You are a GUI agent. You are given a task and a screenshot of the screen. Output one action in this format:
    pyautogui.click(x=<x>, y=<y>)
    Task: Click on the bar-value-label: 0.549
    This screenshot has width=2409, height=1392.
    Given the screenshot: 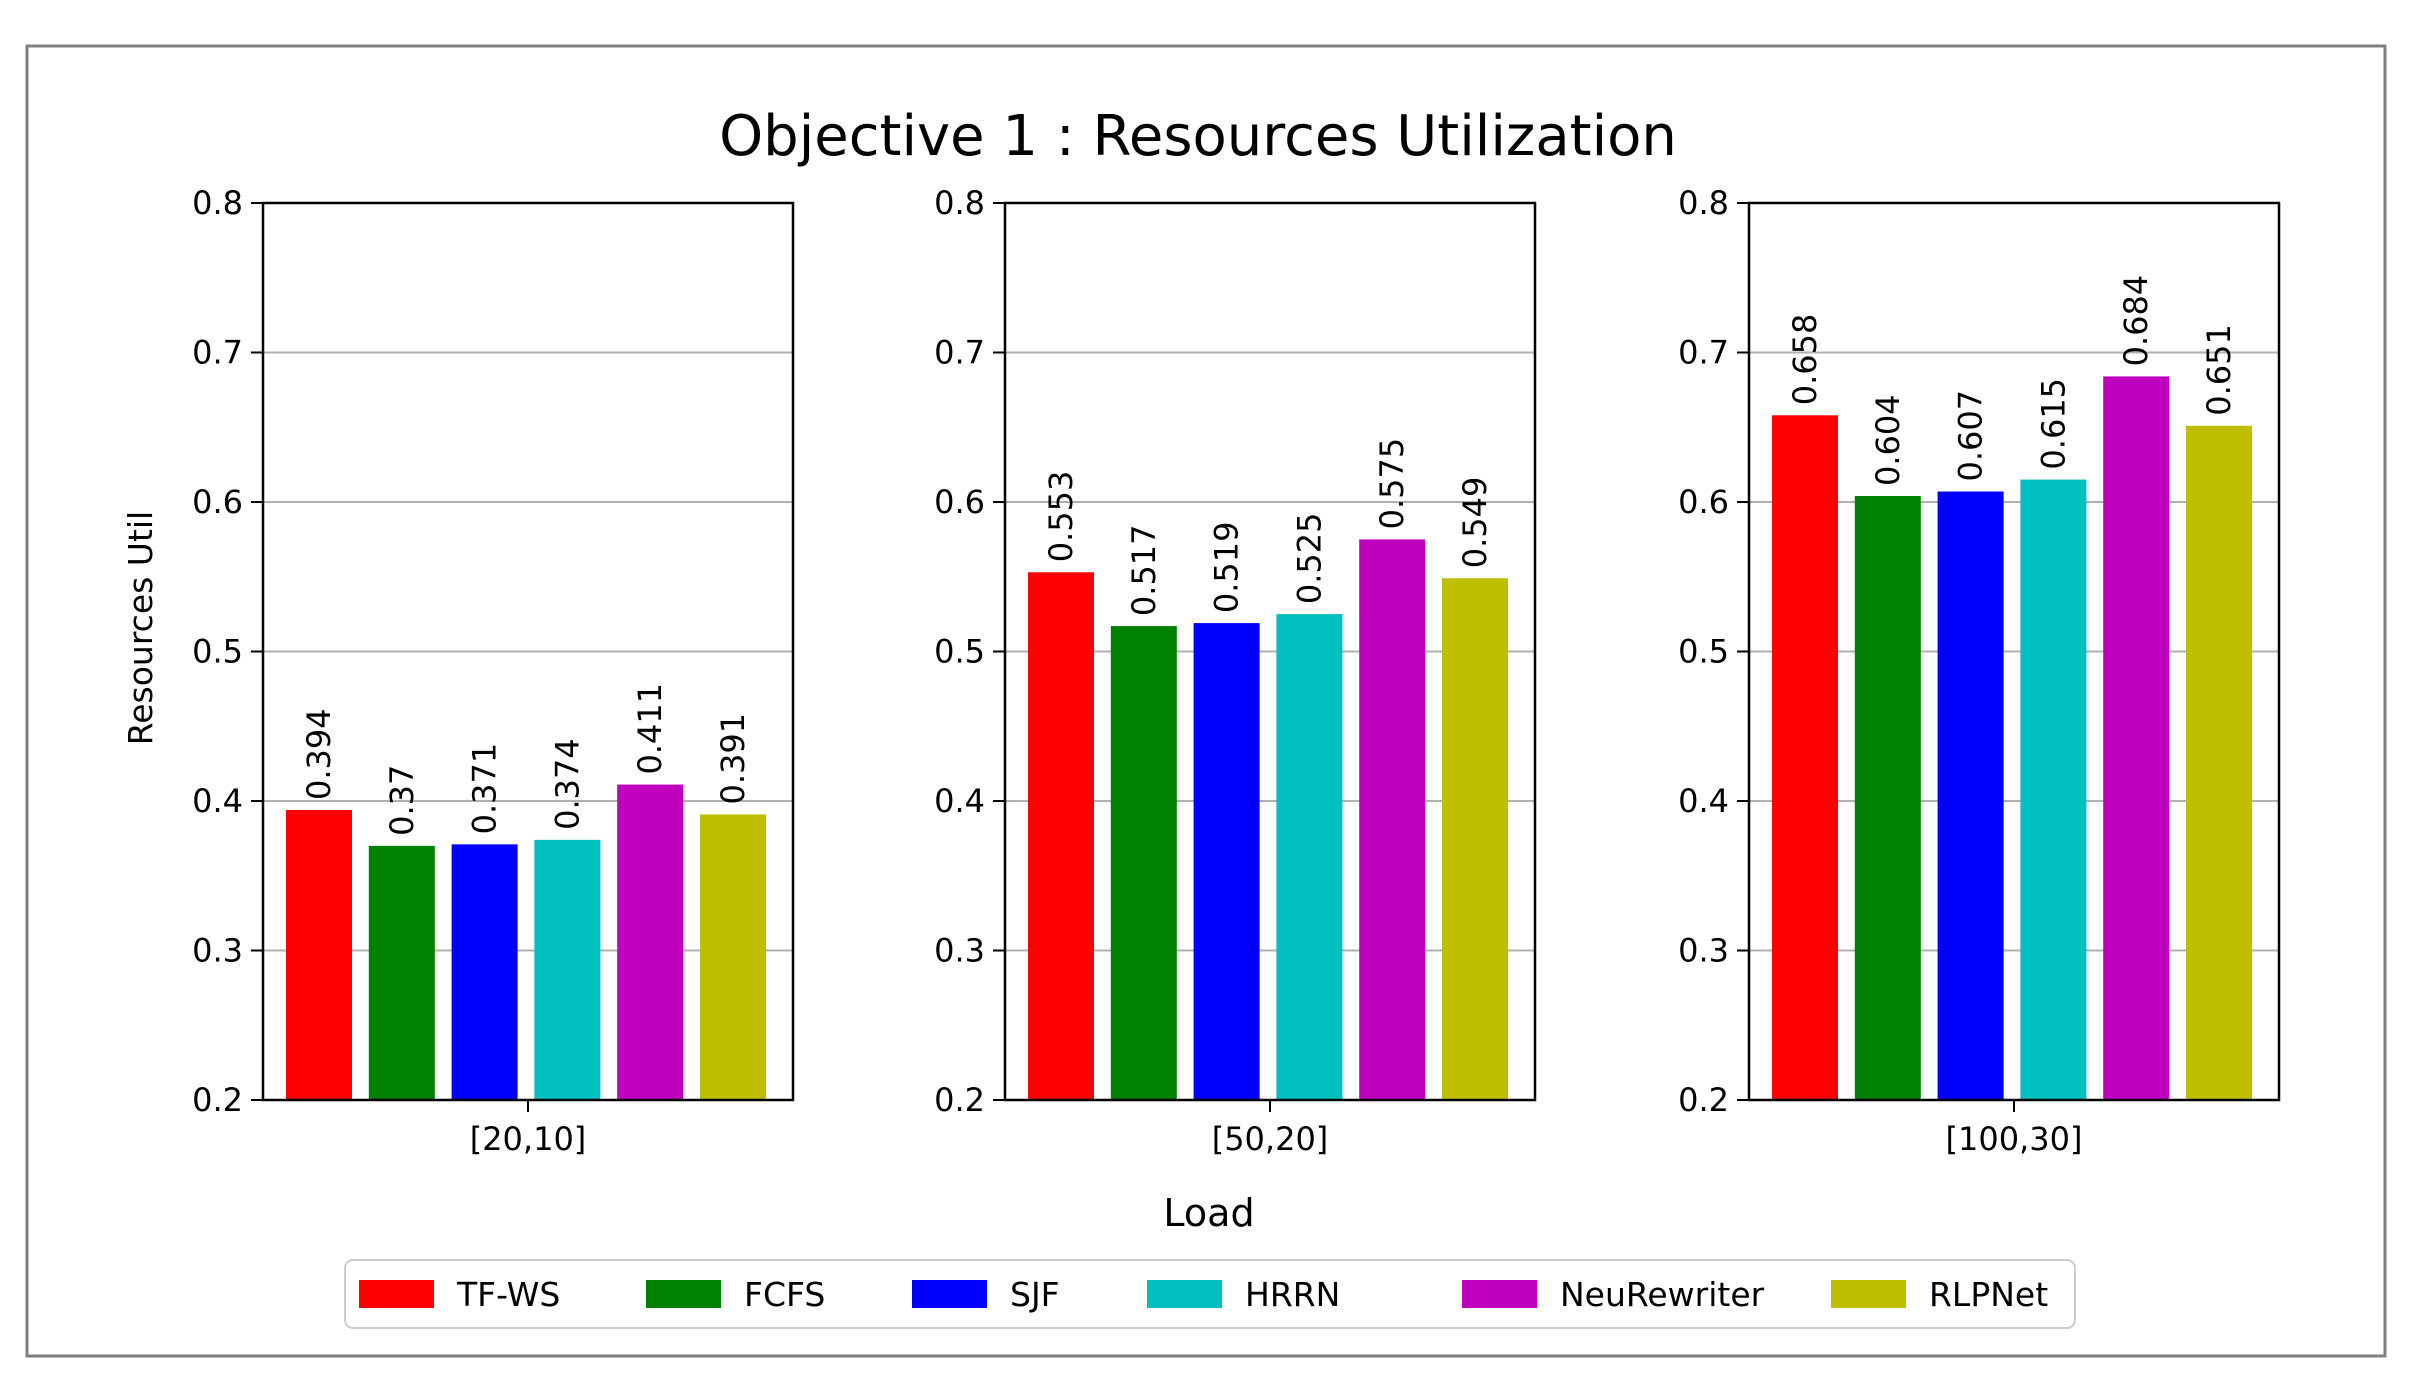 What is the action you would take?
    pyautogui.click(x=1475, y=523)
    